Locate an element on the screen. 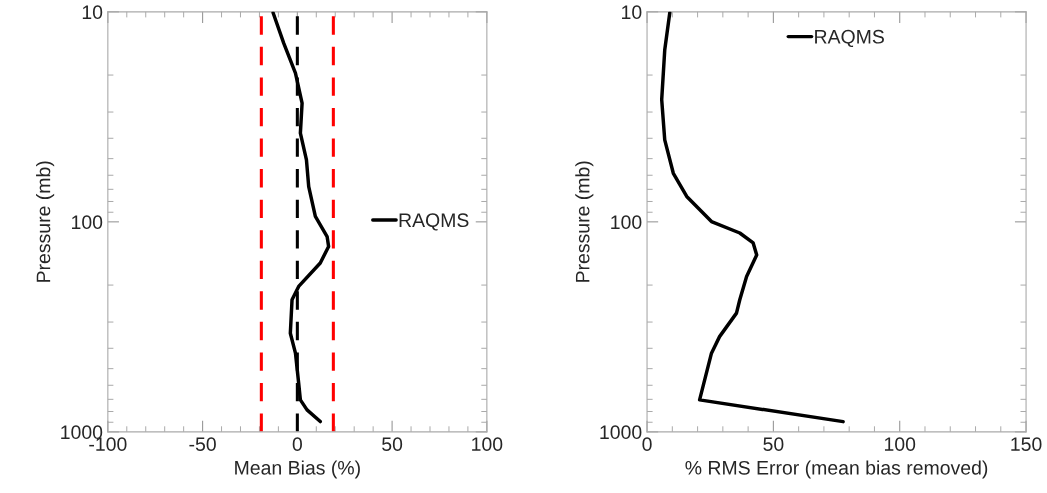 The width and height of the screenshot is (1047, 493). x-tick-label: 150 is located at coordinates (1026, 444).